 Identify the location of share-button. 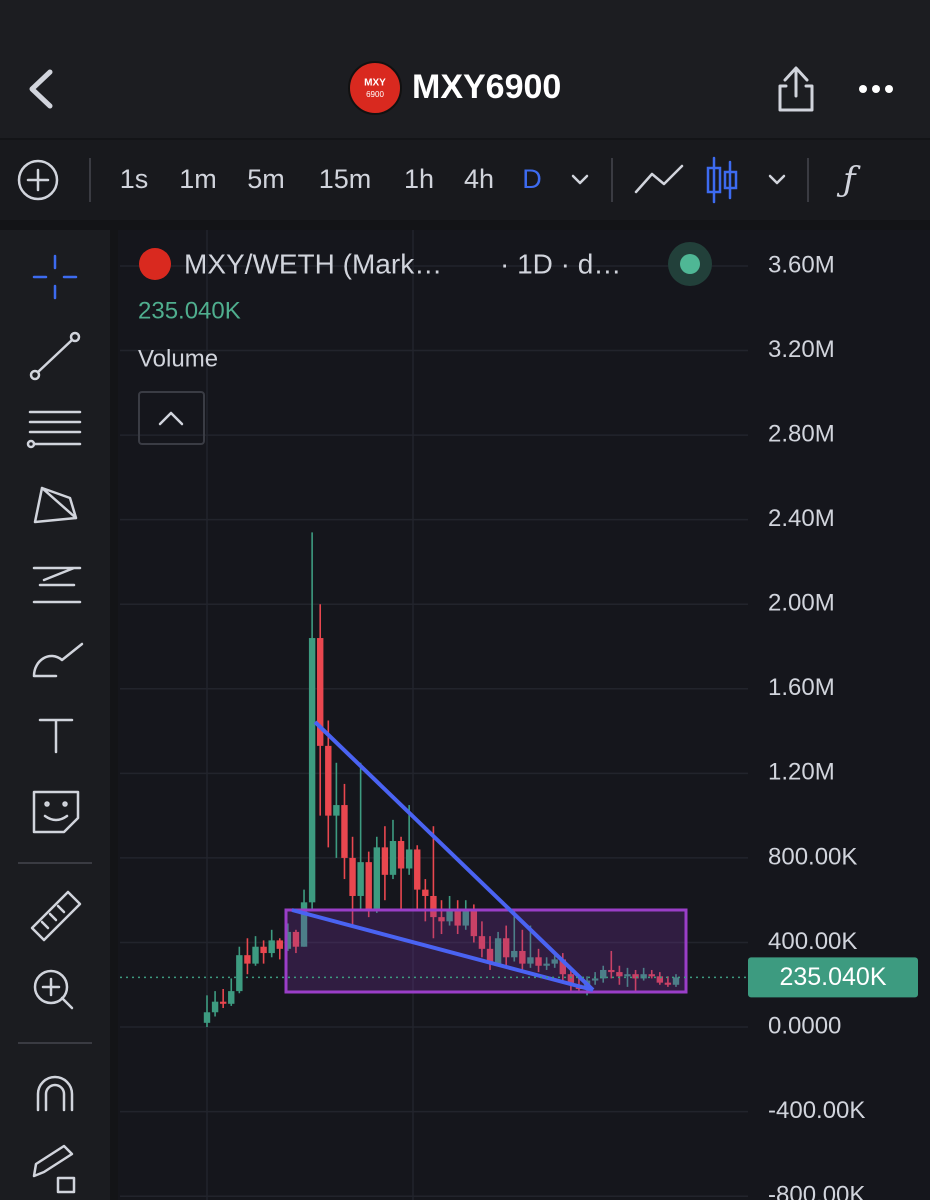
(796, 89).